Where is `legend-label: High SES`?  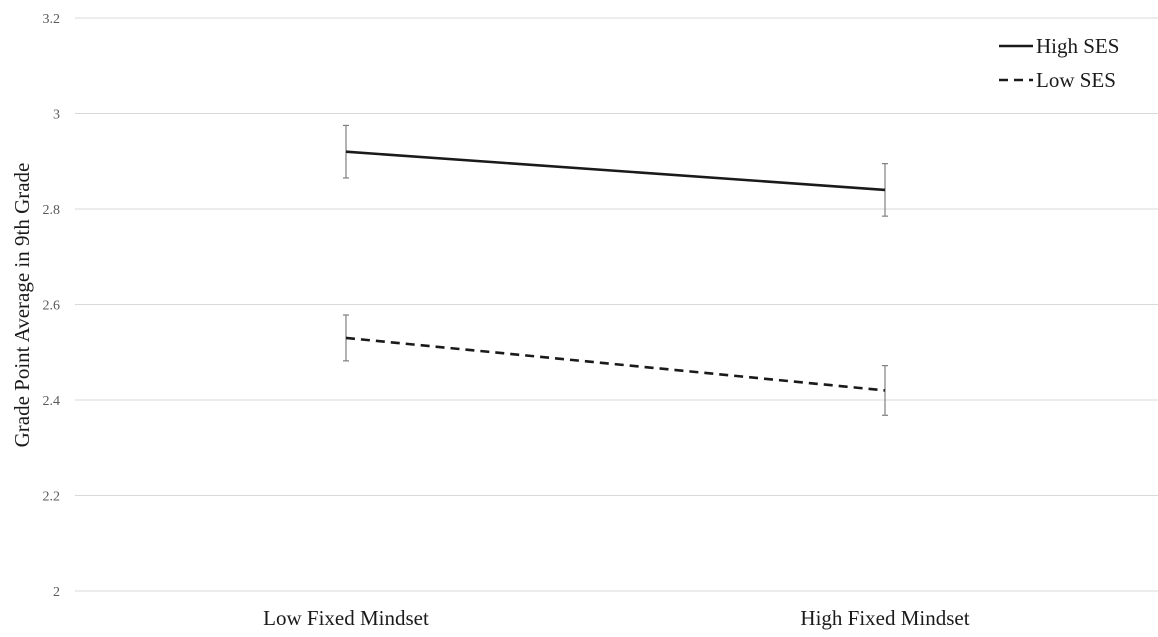
legend-label: High SES is located at coordinates (1077, 46).